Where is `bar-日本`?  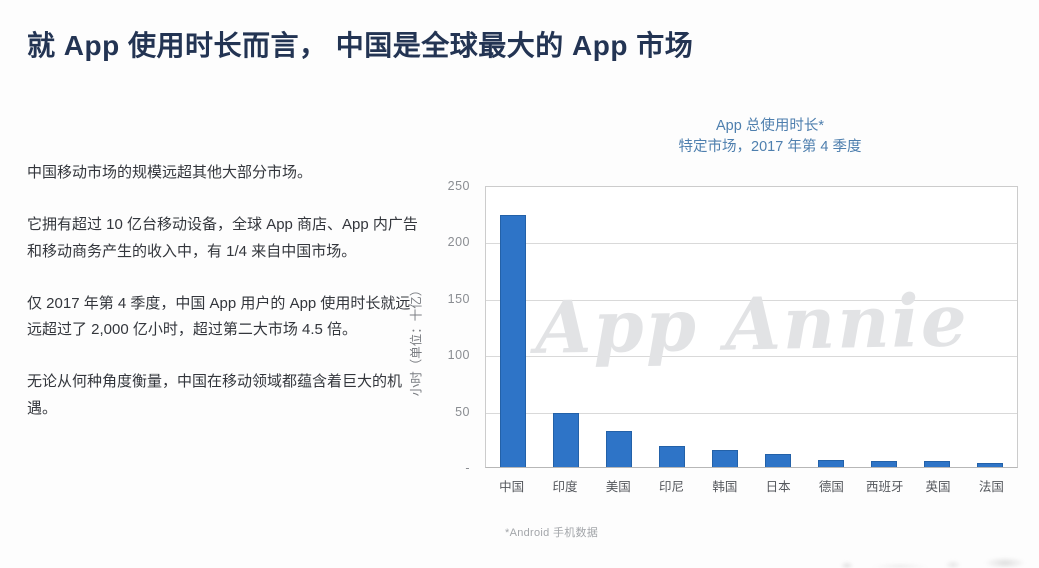
bar-日本 is located at coordinates (778, 460).